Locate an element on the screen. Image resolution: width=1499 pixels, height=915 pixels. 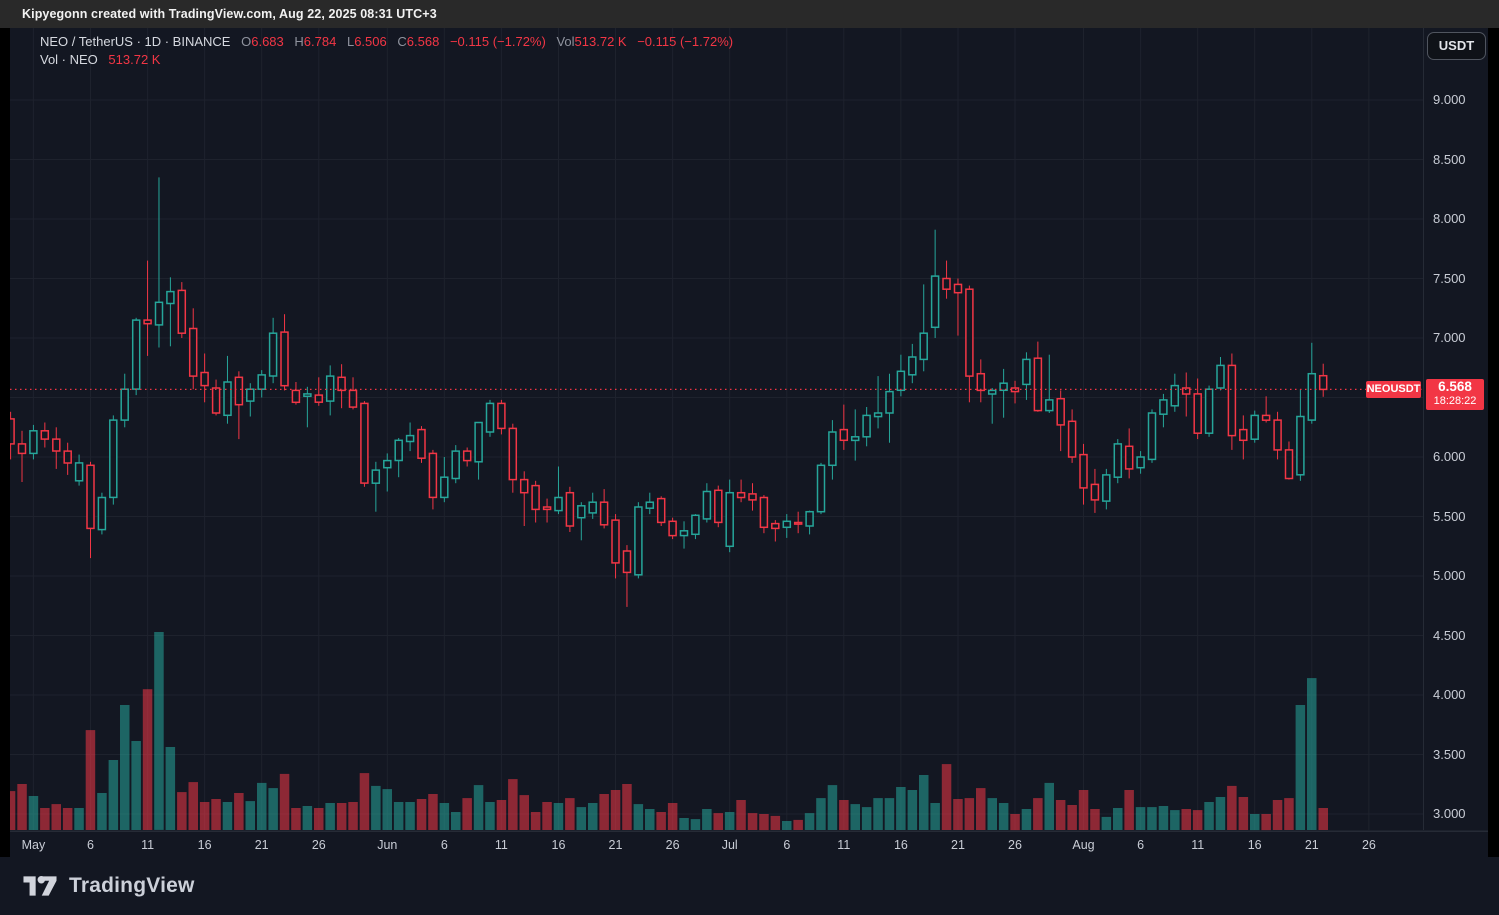
low-value: 6.506 is located at coordinates (370, 41).